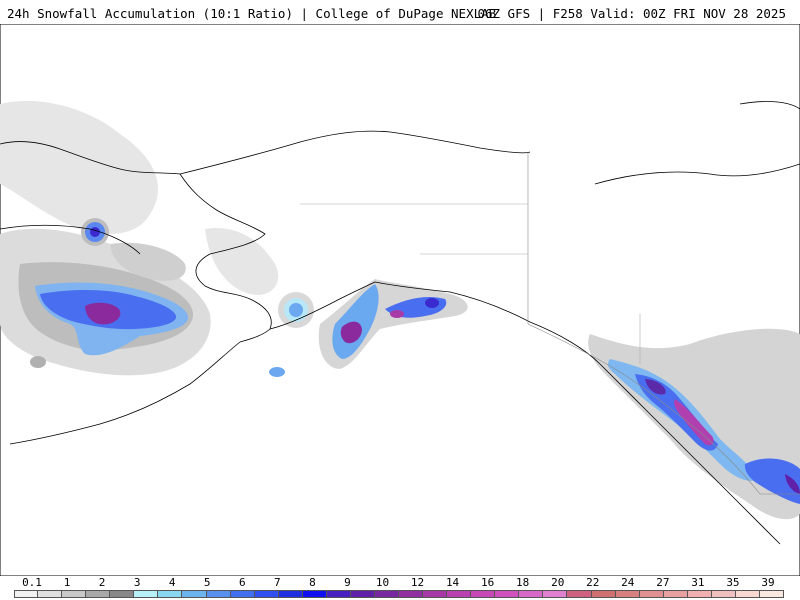 Image resolution: width=800 pixels, height=600 pixels. I want to click on aleutian-arc, so click(125, 393).